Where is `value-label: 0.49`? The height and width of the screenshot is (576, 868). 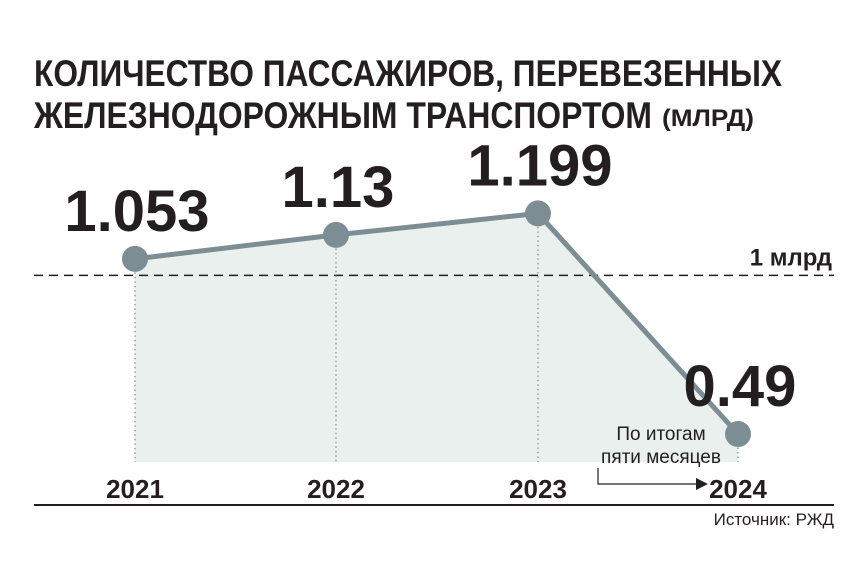
value-label: 0.49 is located at coordinates (740, 386).